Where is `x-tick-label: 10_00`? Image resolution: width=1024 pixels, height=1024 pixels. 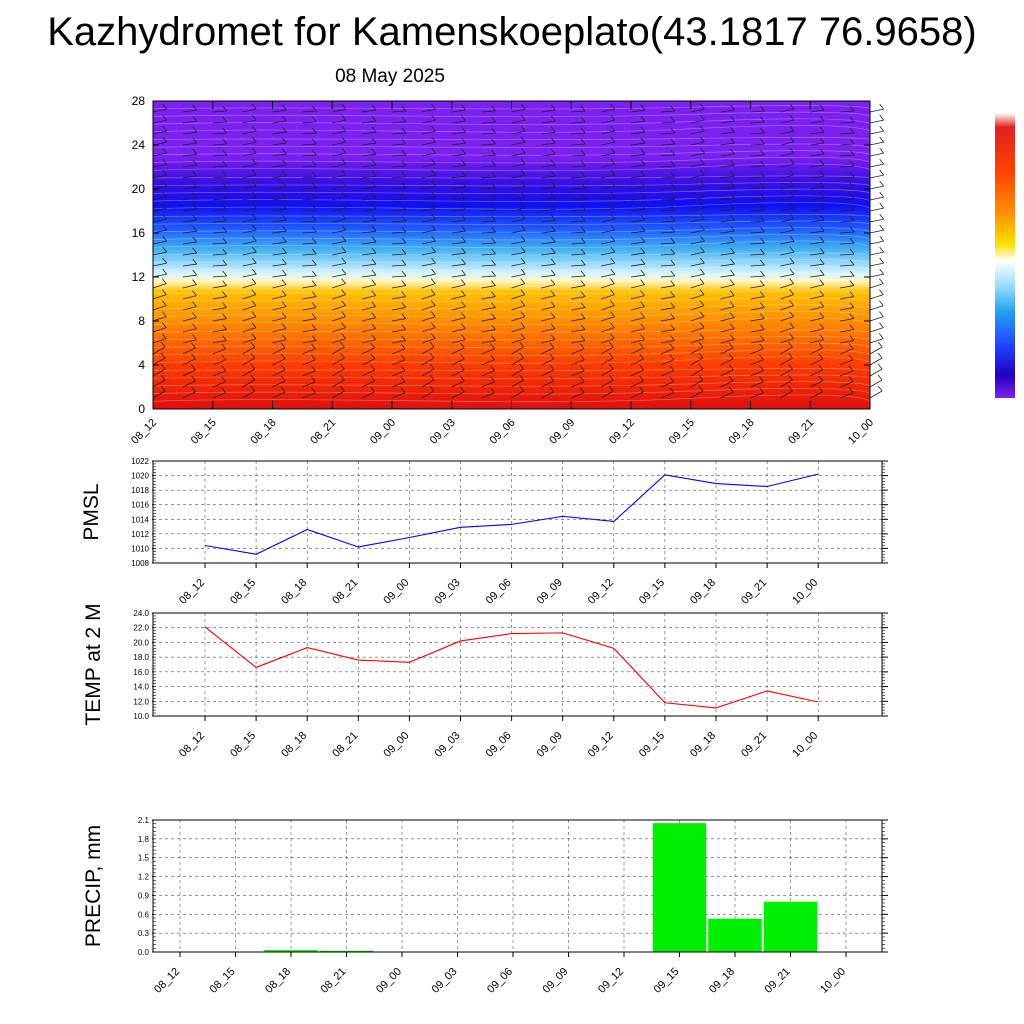 x-tick-label: 10_00 is located at coordinates (805, 745).